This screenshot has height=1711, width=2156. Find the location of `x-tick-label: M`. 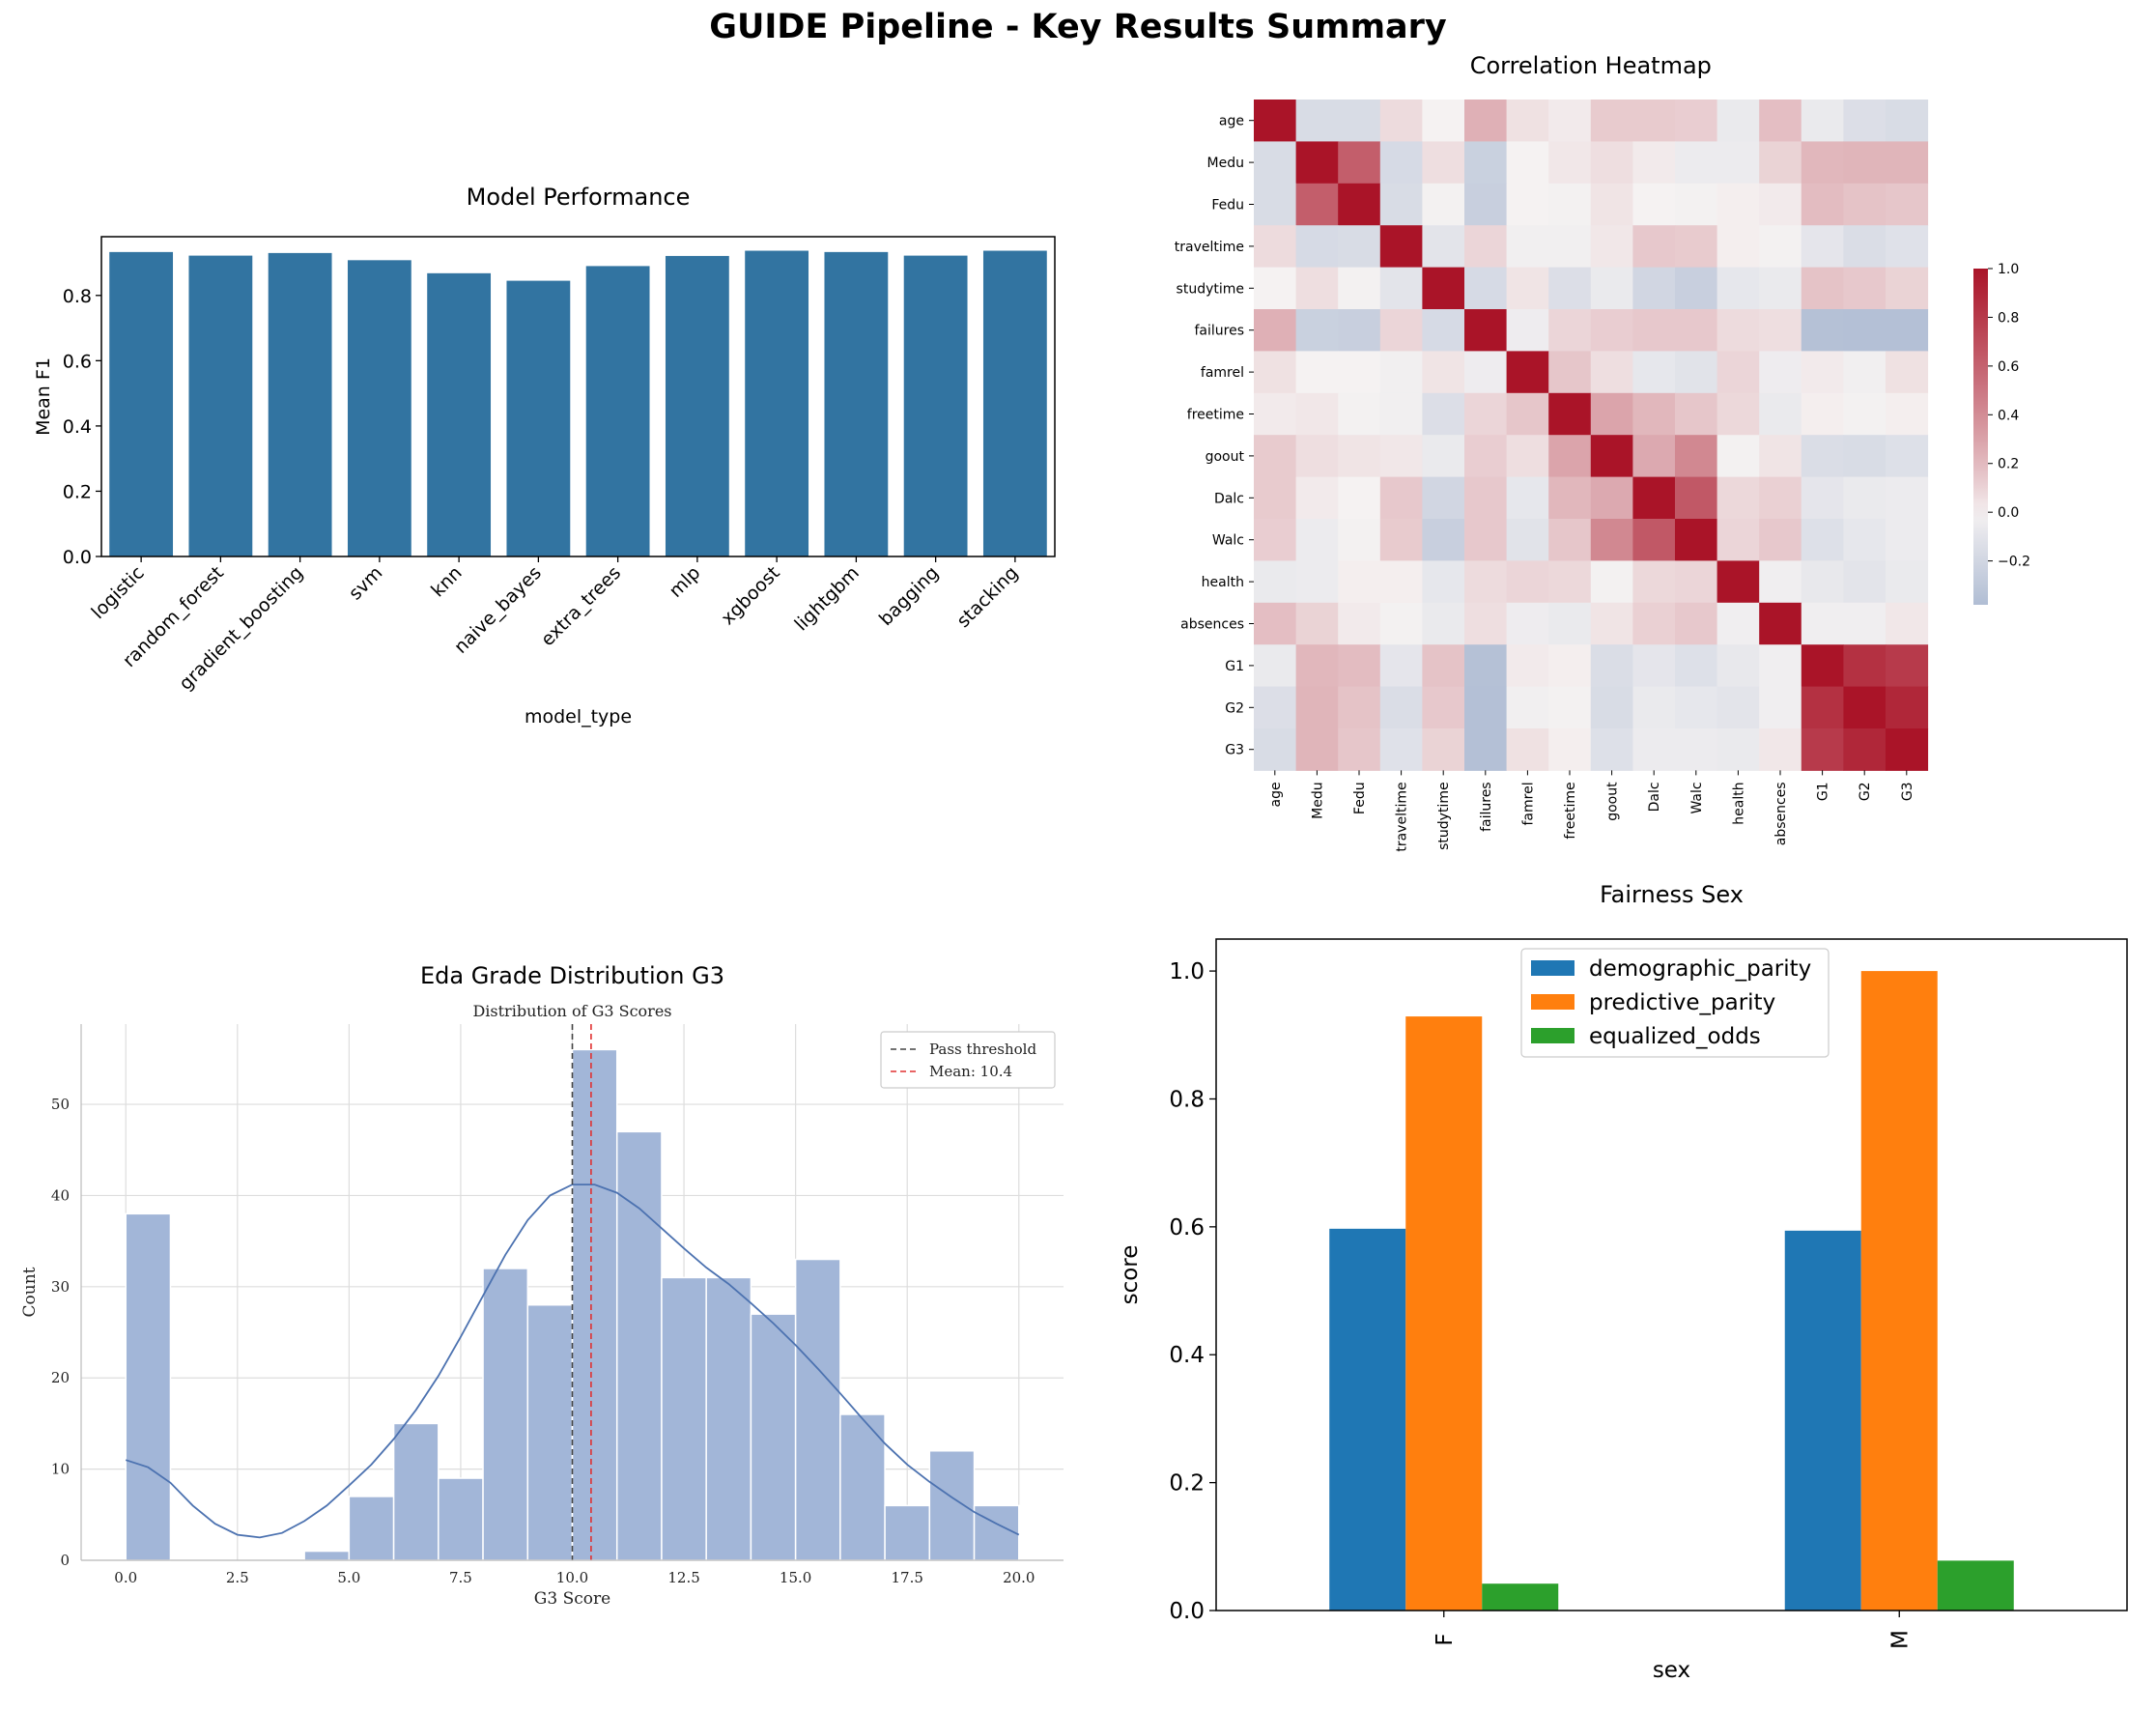

x-tick-label: M is located at coordinates (1900, 1640).